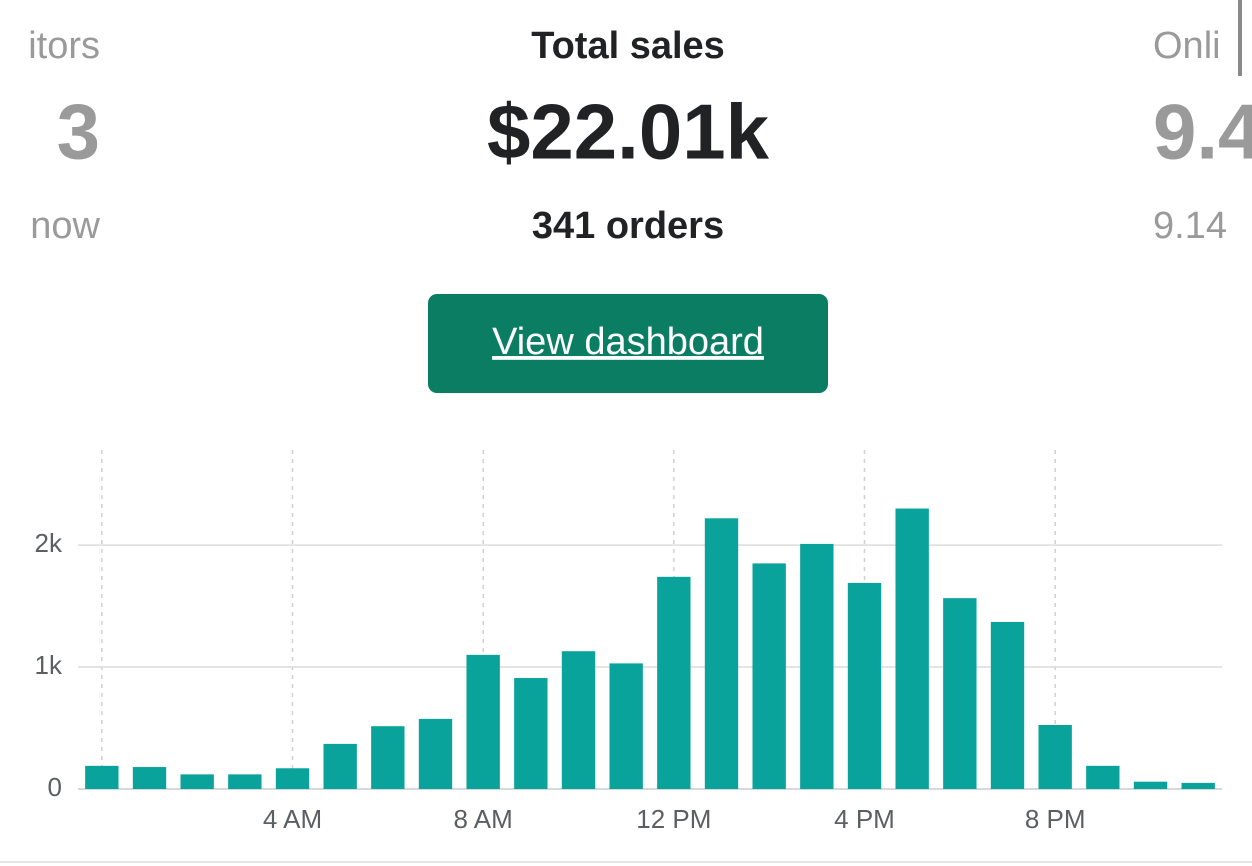 Image resolution: width=1252 pixels, height=866 pixels. Describe the element at coordinates (49, 665) in the screenshot. I see `y-tick-label: 1k` at that location.